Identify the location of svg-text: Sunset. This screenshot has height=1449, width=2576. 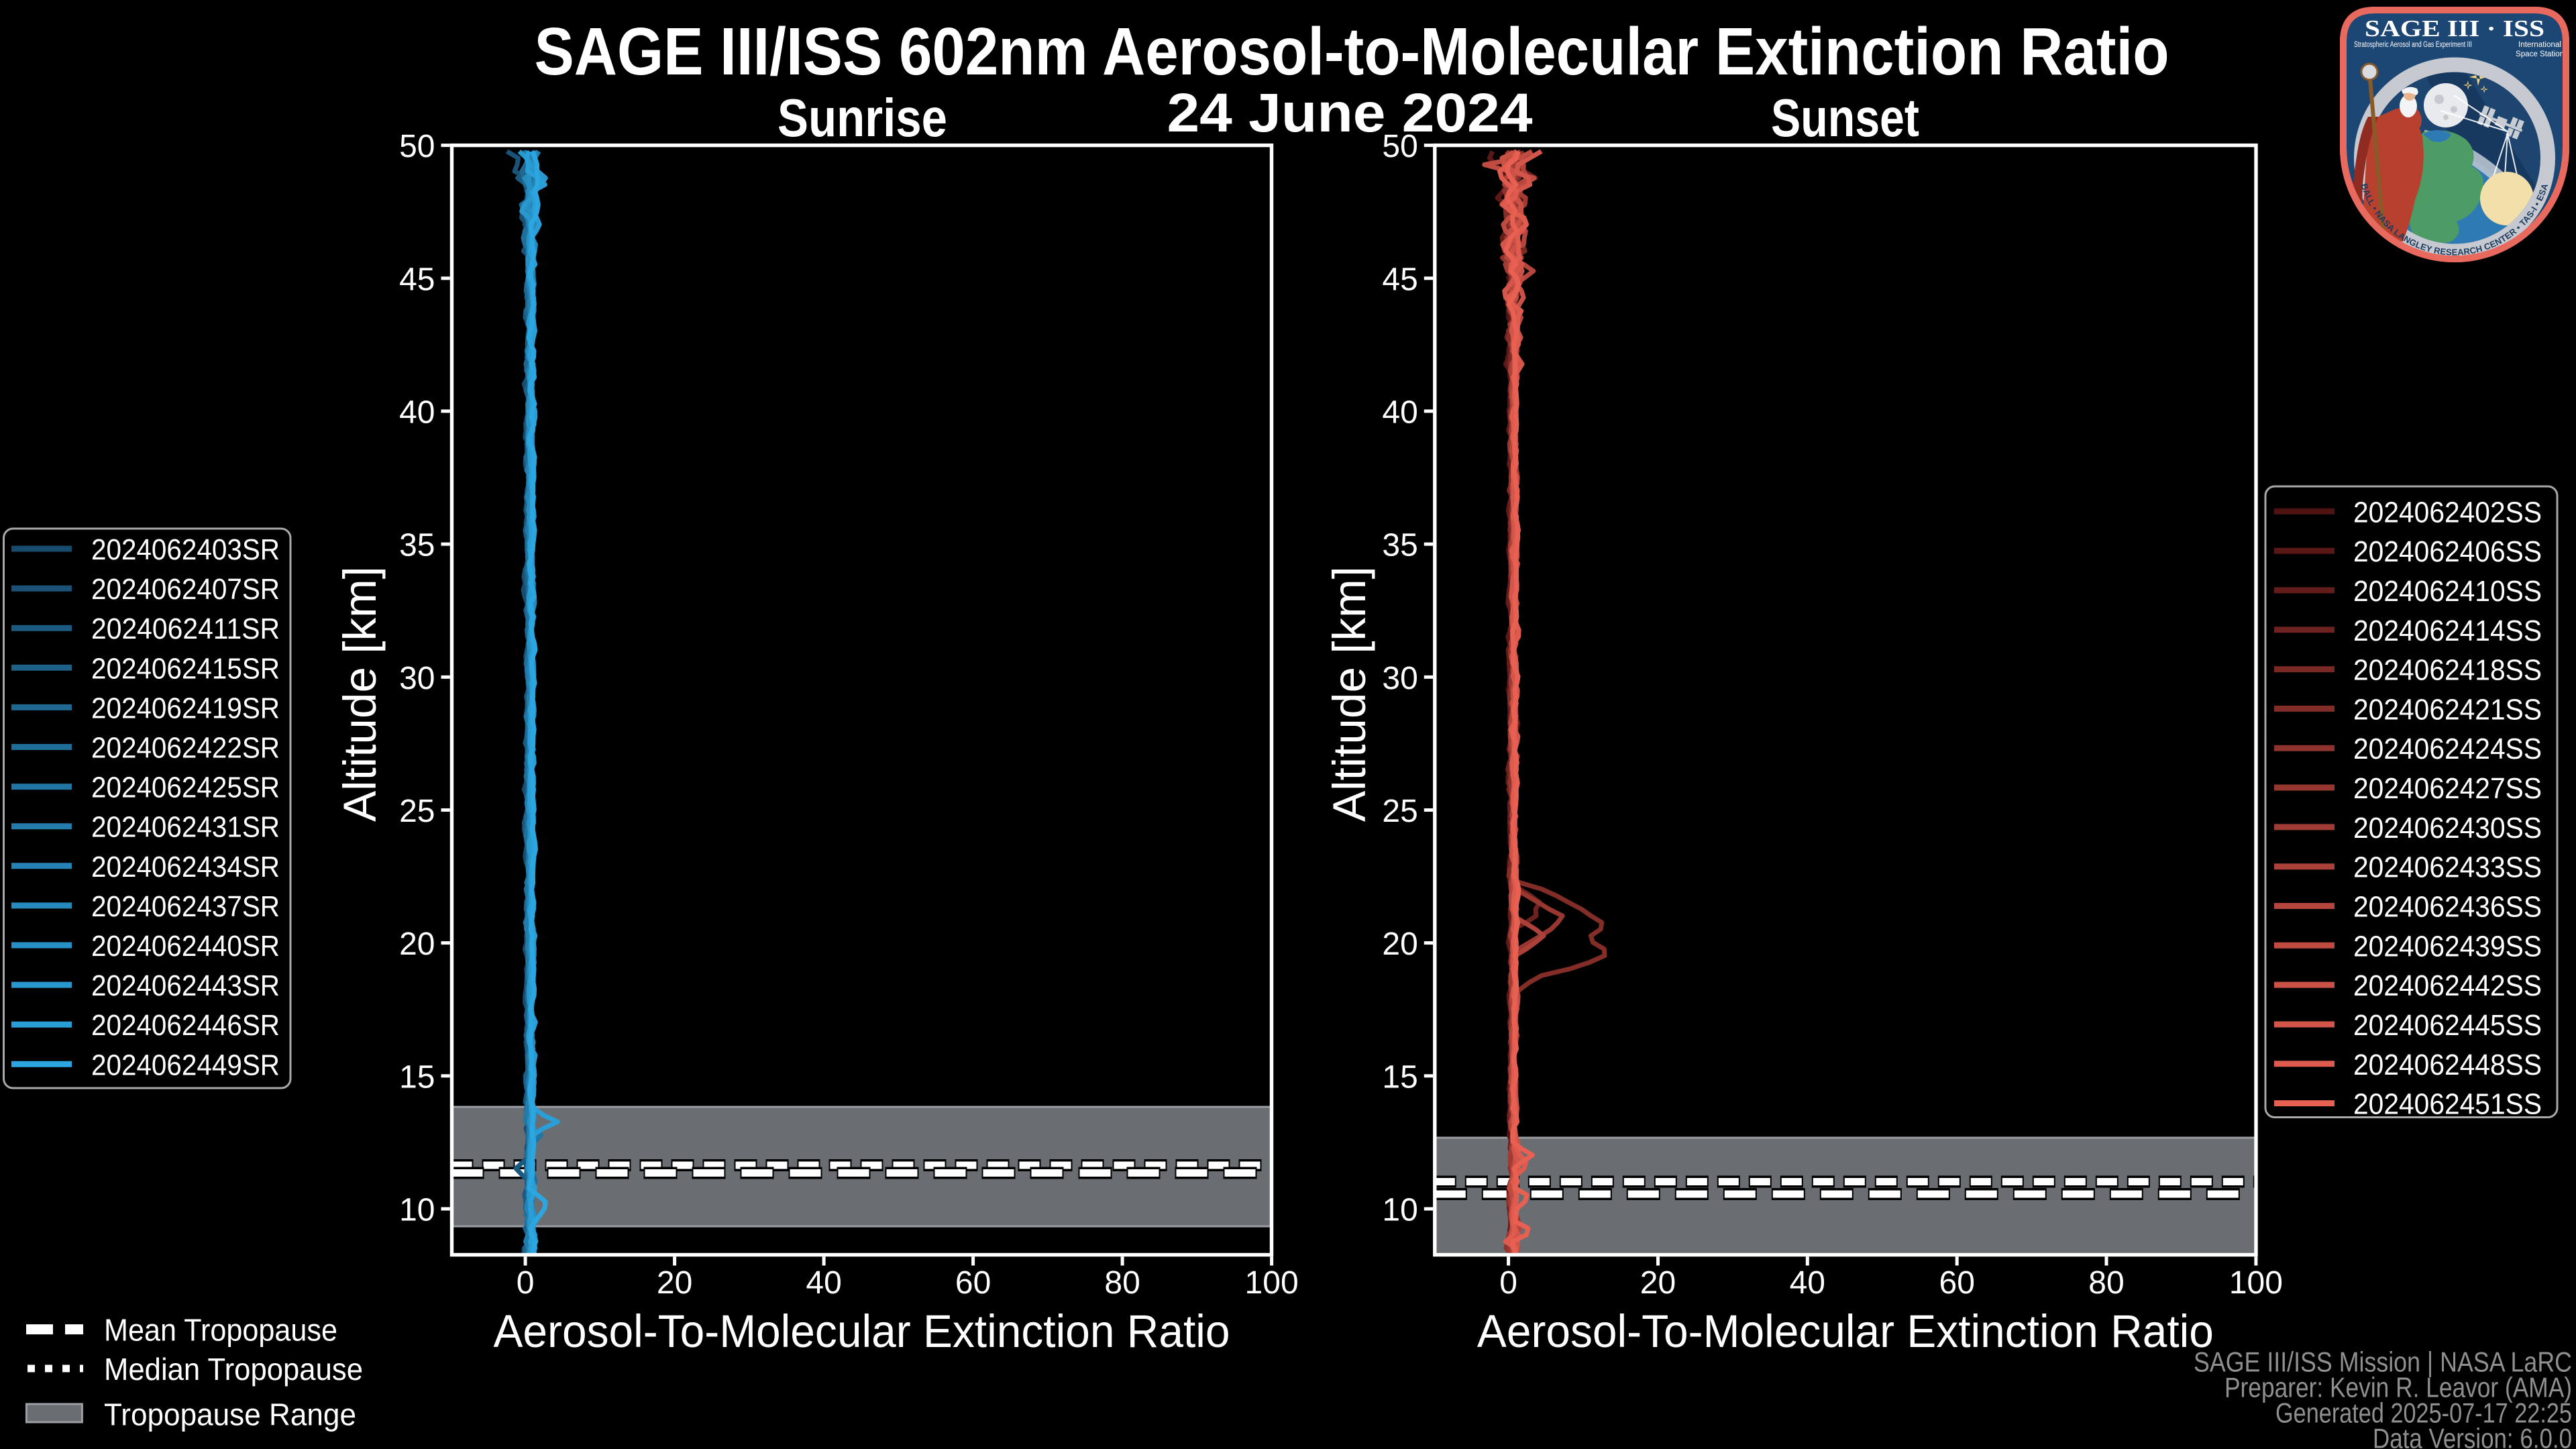
(1845, 118).